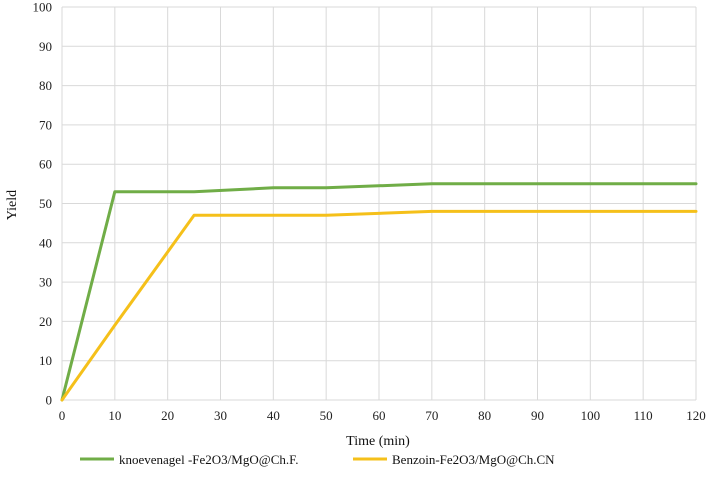 The width and height of the screenshot is (708, 497). I want to click on y-tick-label: 0, so click(49, 400).